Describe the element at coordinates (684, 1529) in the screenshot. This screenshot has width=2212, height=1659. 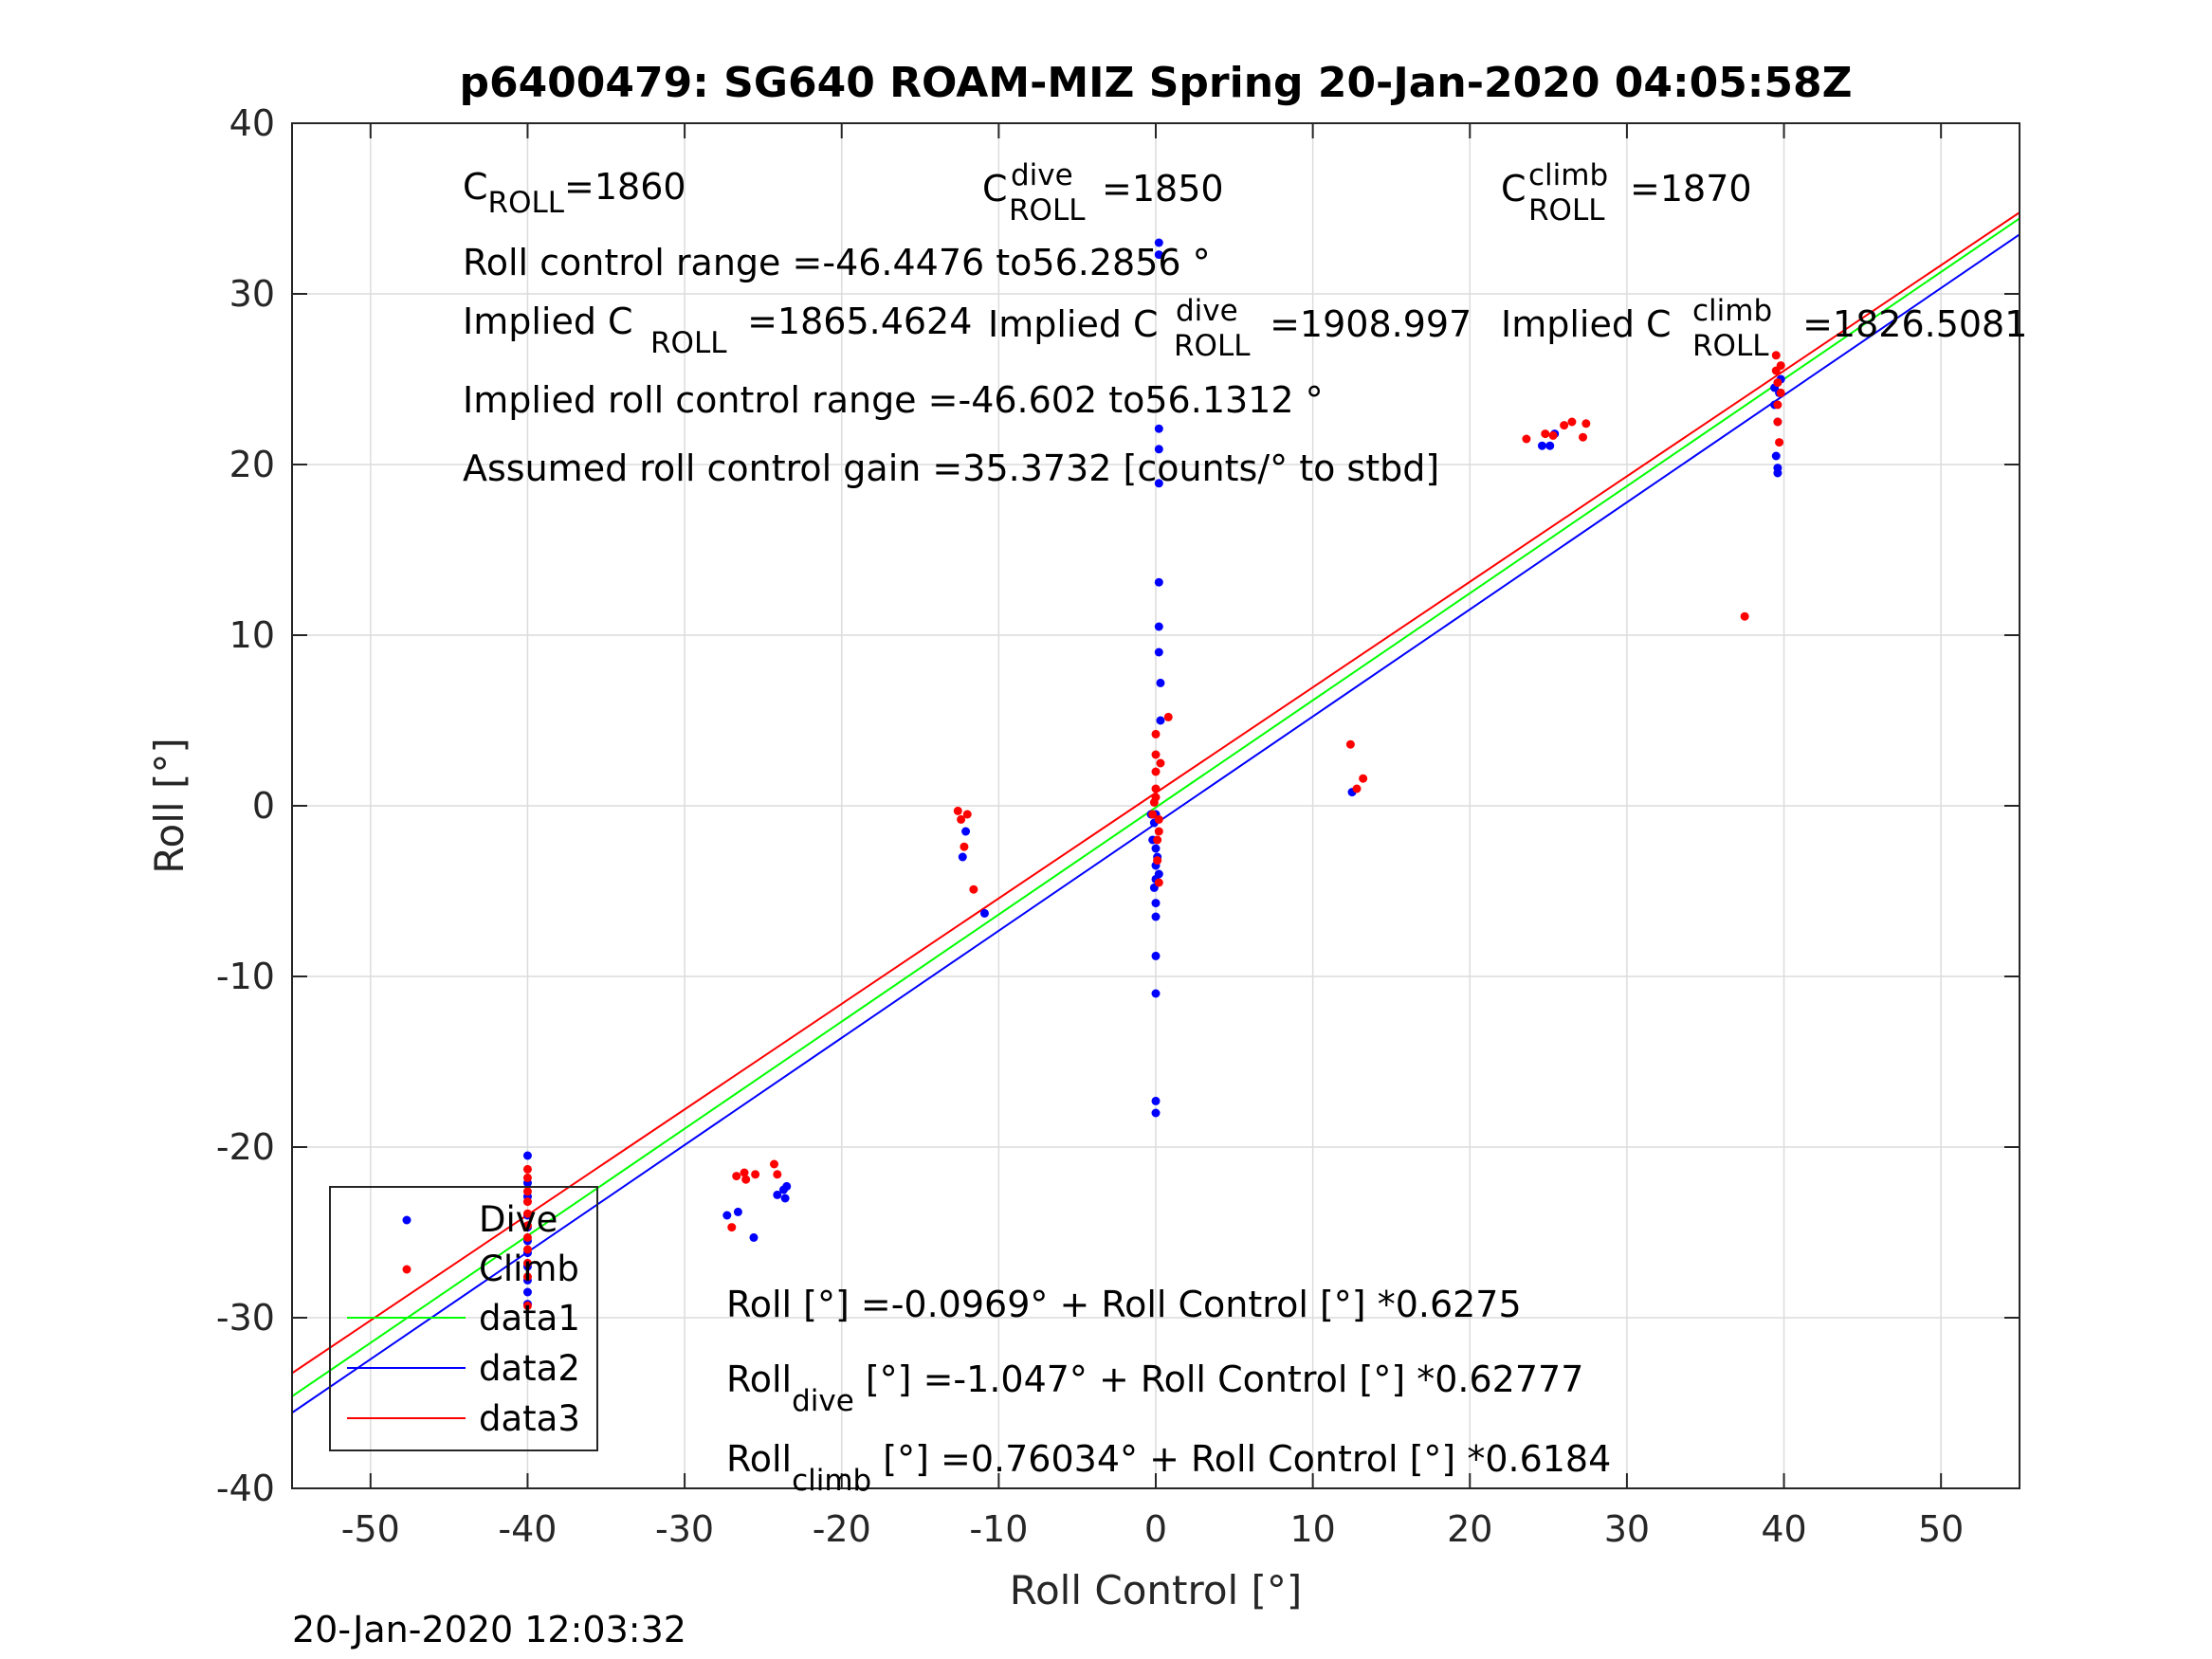
I see `x-tick-label: -30` at that location.